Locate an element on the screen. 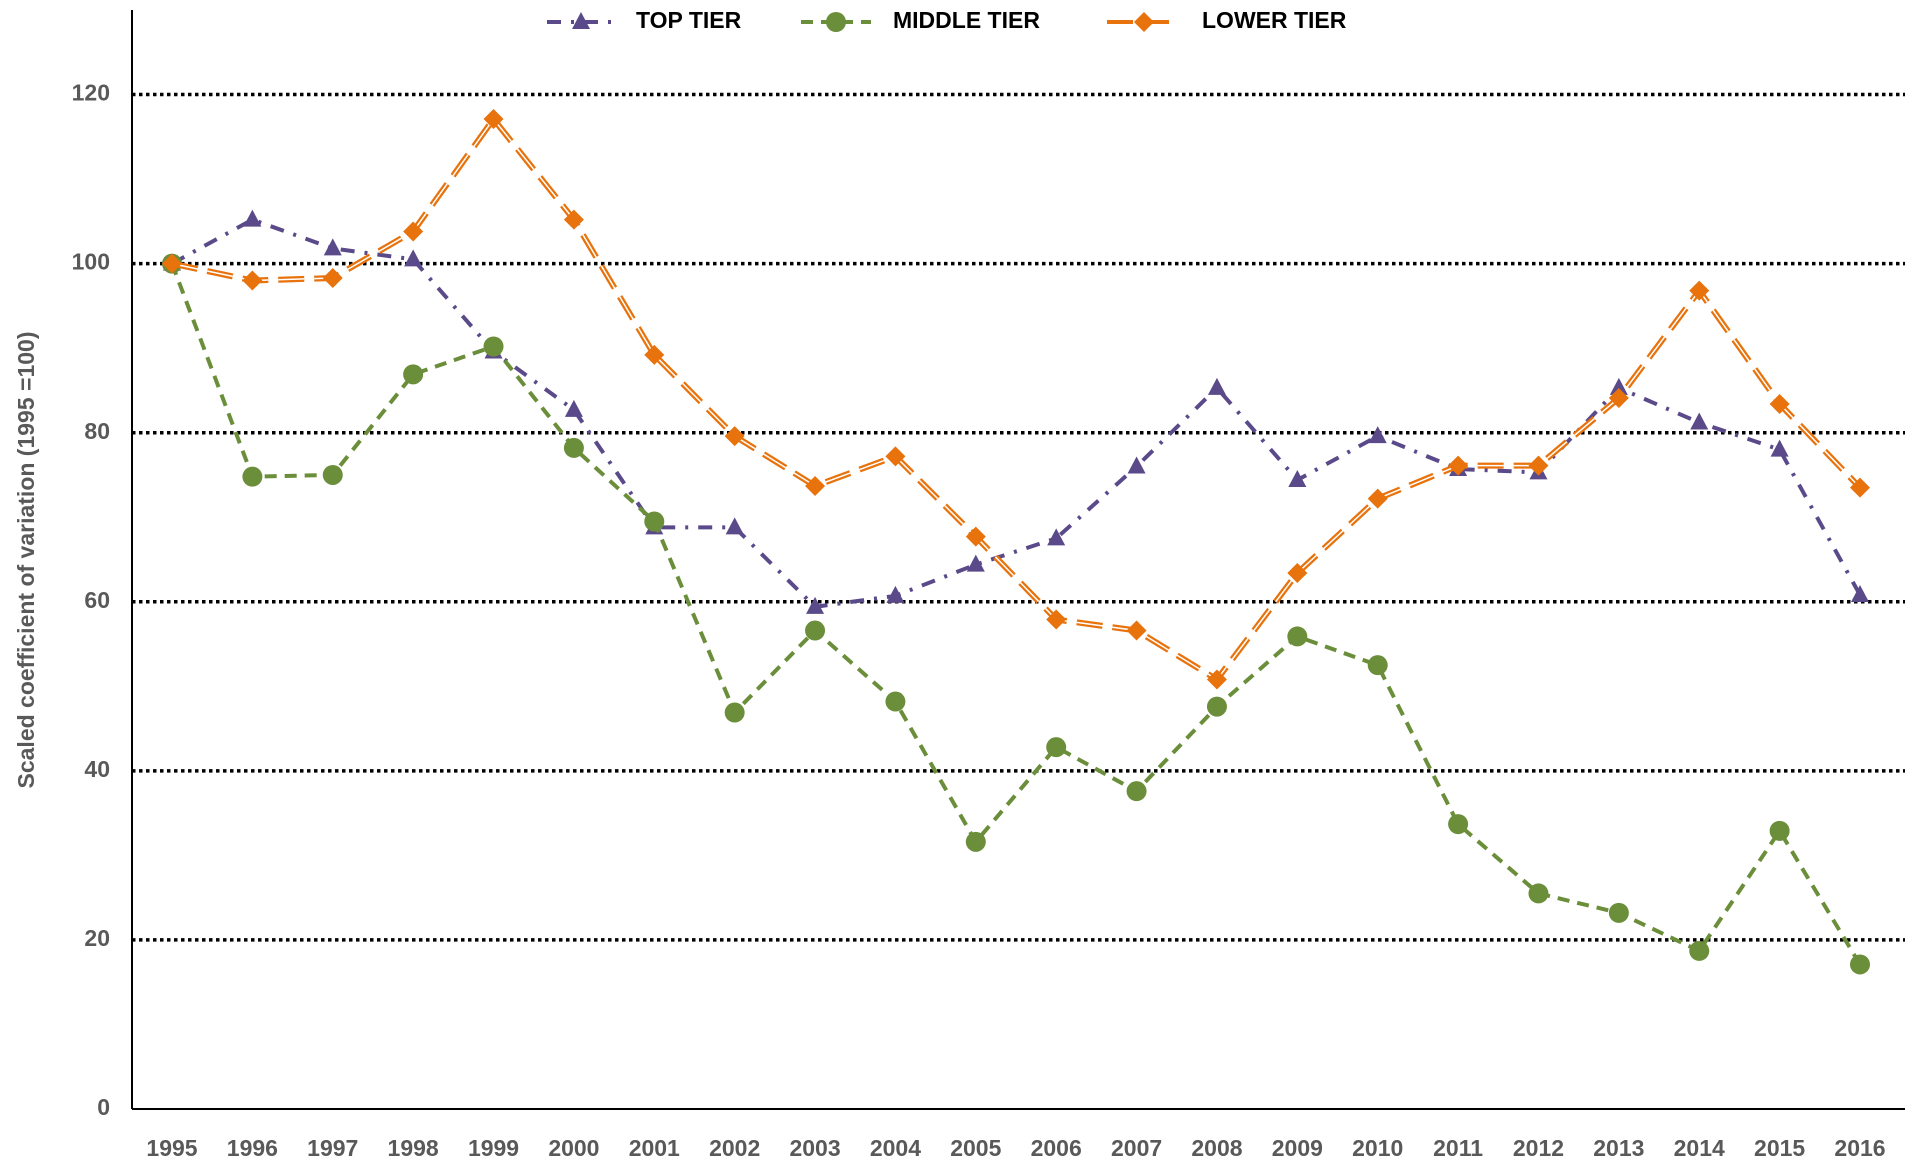 The width and height of the screenshot is (1914, 1166). y-tick-label: 80 is located at coordinates (97, 431).